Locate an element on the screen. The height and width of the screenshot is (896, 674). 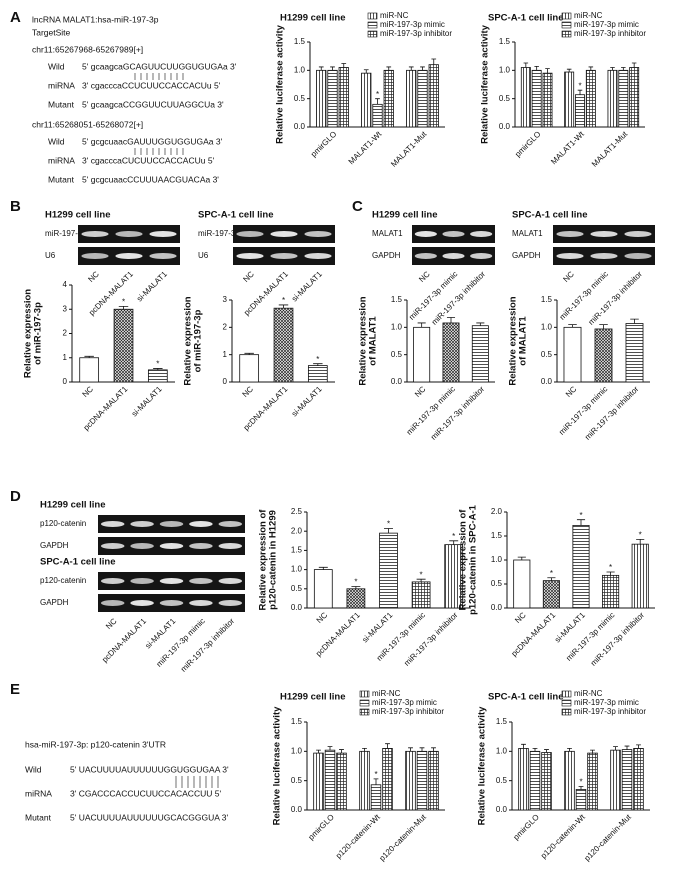
x-tick-label: p120-catenin-Wt is located at coordinates (358, 836).